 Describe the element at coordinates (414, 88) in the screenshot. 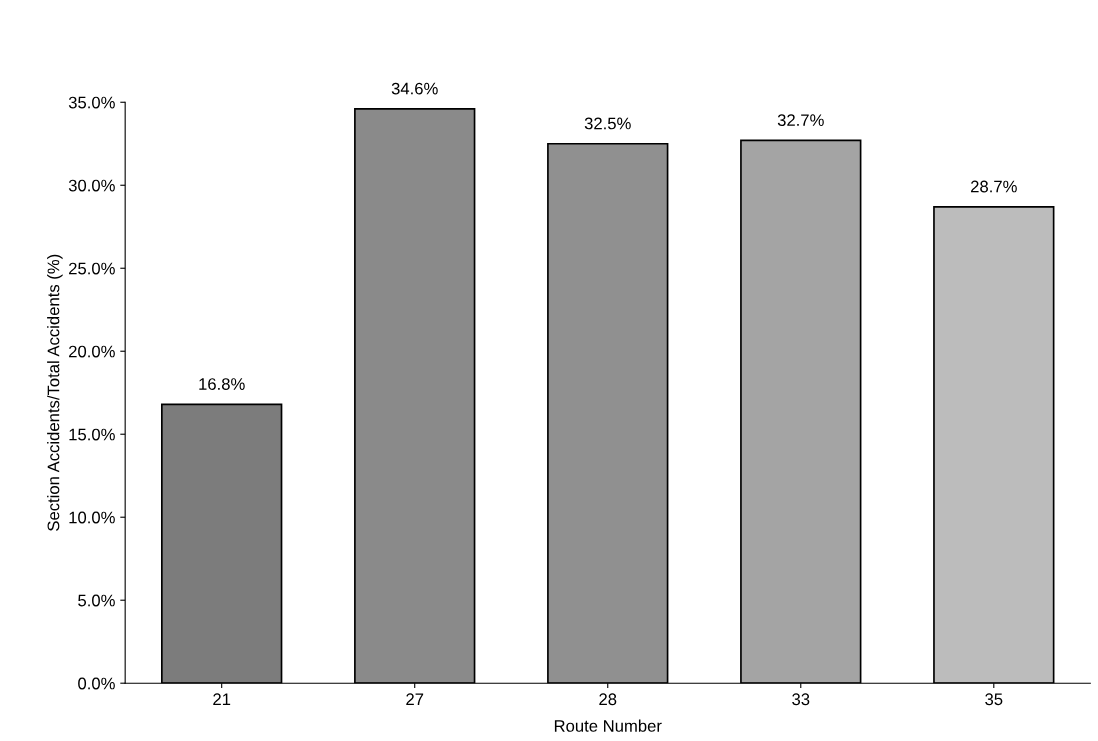

I see `data-label: 34.6%` at that location.